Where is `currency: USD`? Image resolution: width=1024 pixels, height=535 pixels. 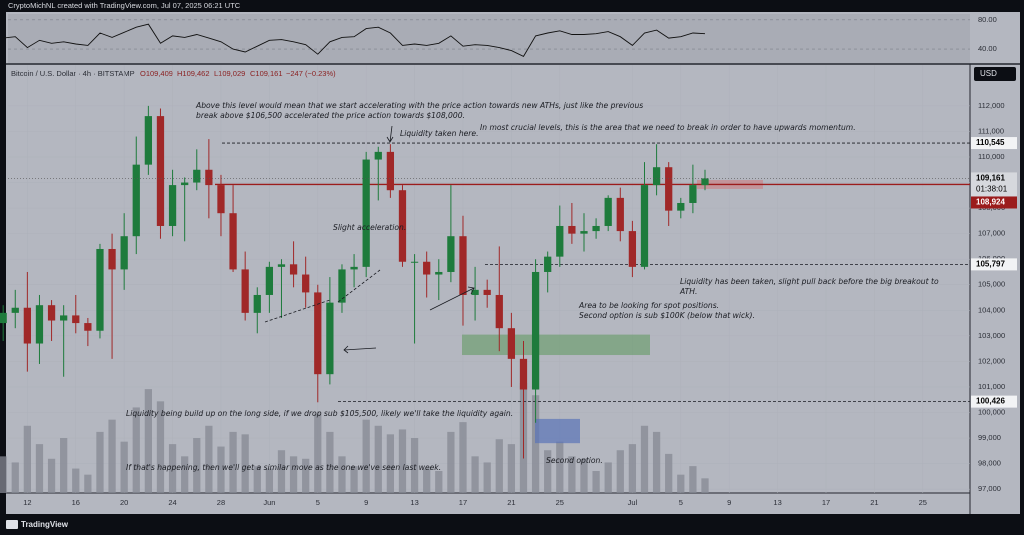
currency: USD is located at coordinates (988, 73).